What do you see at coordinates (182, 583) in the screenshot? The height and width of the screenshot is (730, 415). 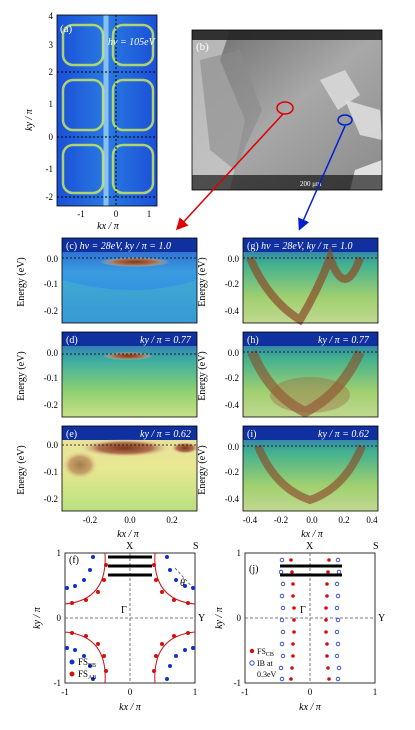 I see `panel-f-label-theta: θ` at bounding box center [182, 583].